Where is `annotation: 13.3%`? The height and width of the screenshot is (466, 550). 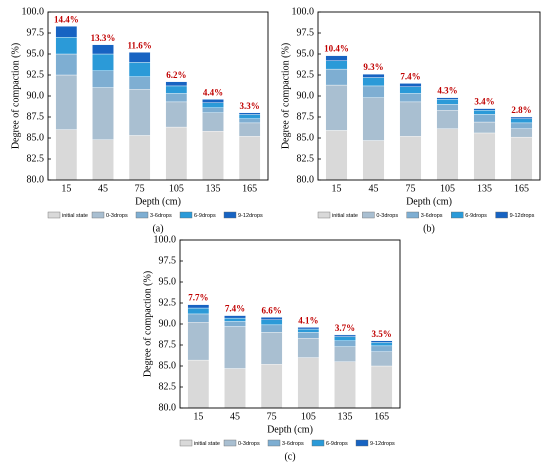 annotation: 13.3% is located at coordinates (103, 38).